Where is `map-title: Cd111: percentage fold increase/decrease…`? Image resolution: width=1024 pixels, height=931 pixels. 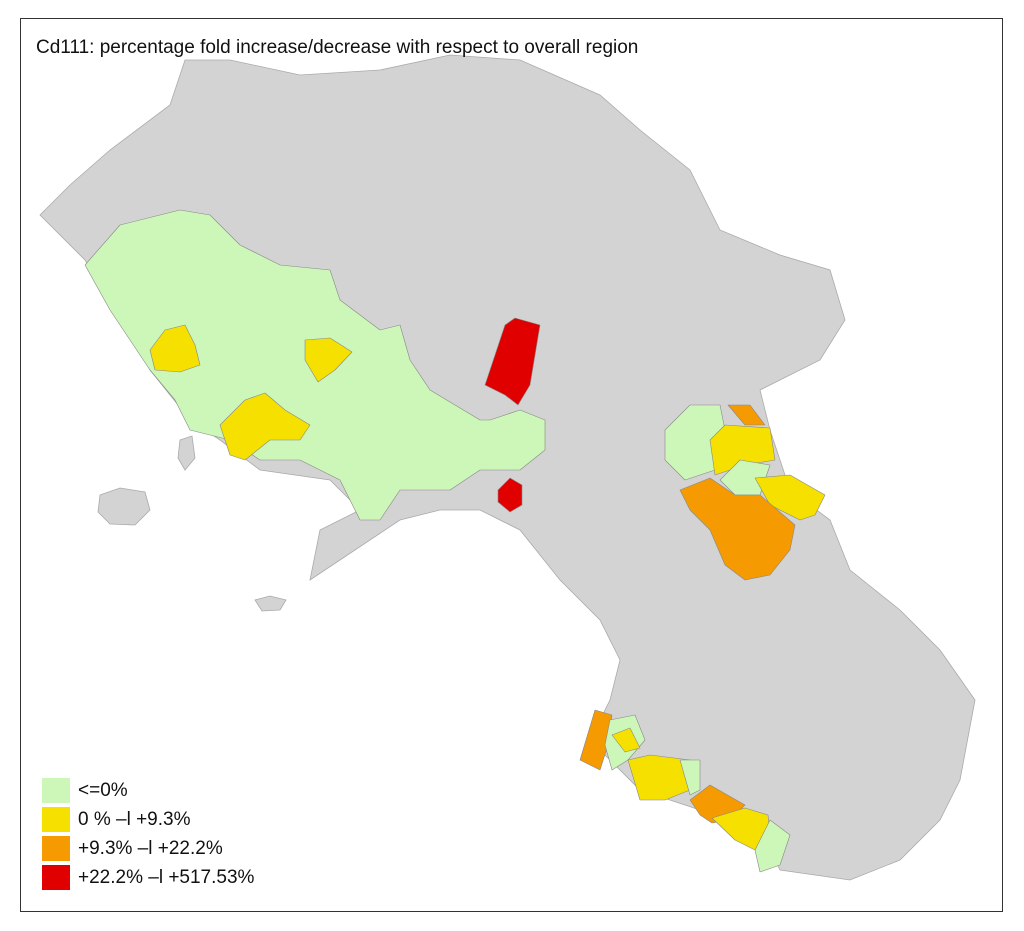
map-title: Cd111: percentage fold increase/decrease… is located at coordinates (337, 47).